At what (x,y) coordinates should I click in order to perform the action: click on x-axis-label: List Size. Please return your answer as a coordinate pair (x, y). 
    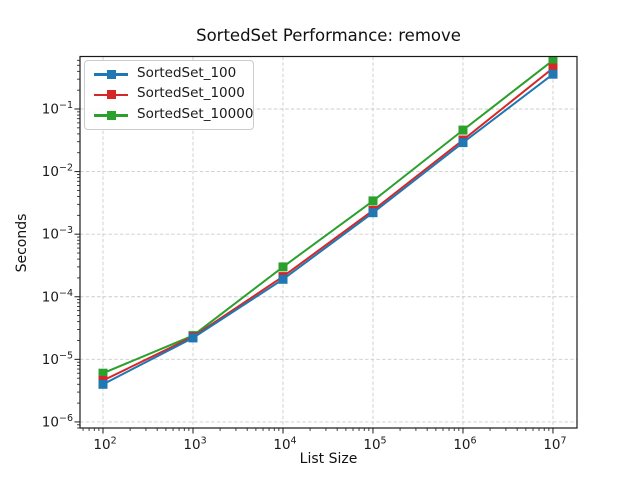
    Looking at the image, I should click on (328, 459).